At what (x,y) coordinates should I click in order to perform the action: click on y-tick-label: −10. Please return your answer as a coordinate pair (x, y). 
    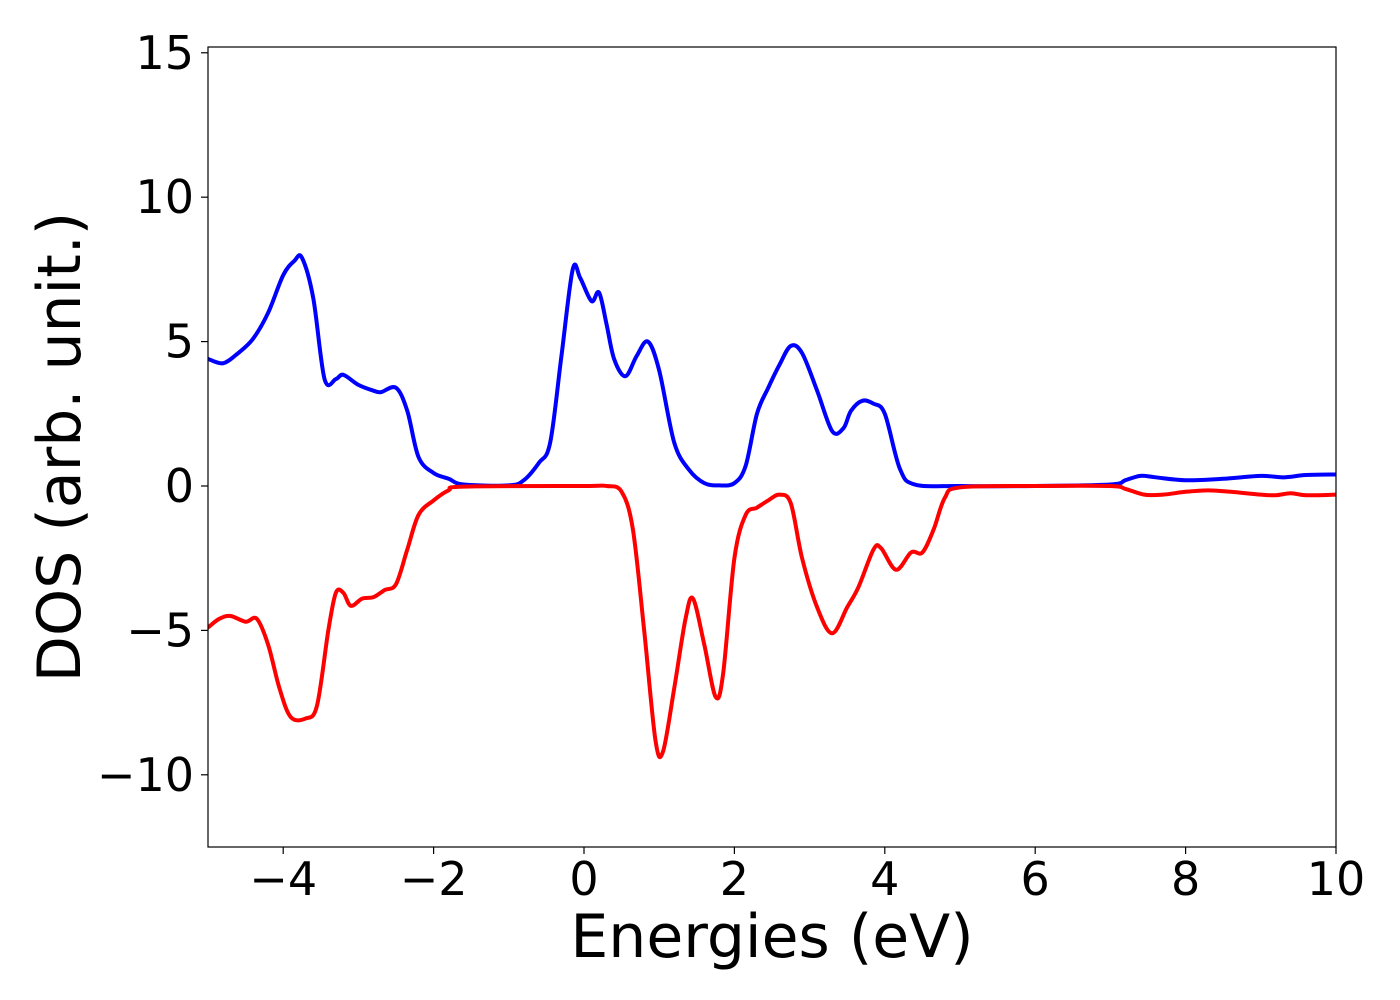
    Looking at the image, I should click on (145, 775).